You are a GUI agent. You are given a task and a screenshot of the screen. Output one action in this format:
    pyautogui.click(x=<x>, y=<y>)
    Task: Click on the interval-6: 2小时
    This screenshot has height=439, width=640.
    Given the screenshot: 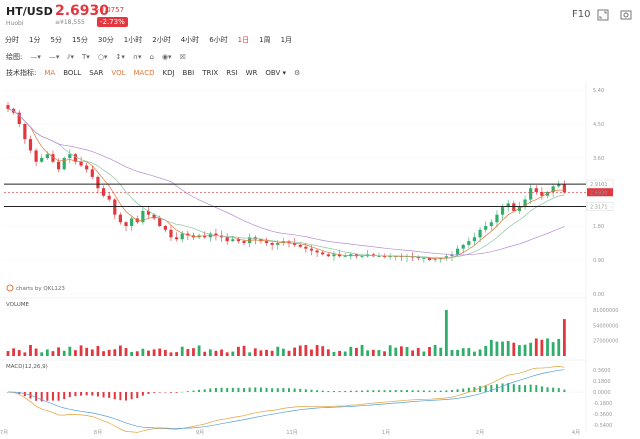 What is the action you would take?
    pyautogui.click(x=161, y=40)
    